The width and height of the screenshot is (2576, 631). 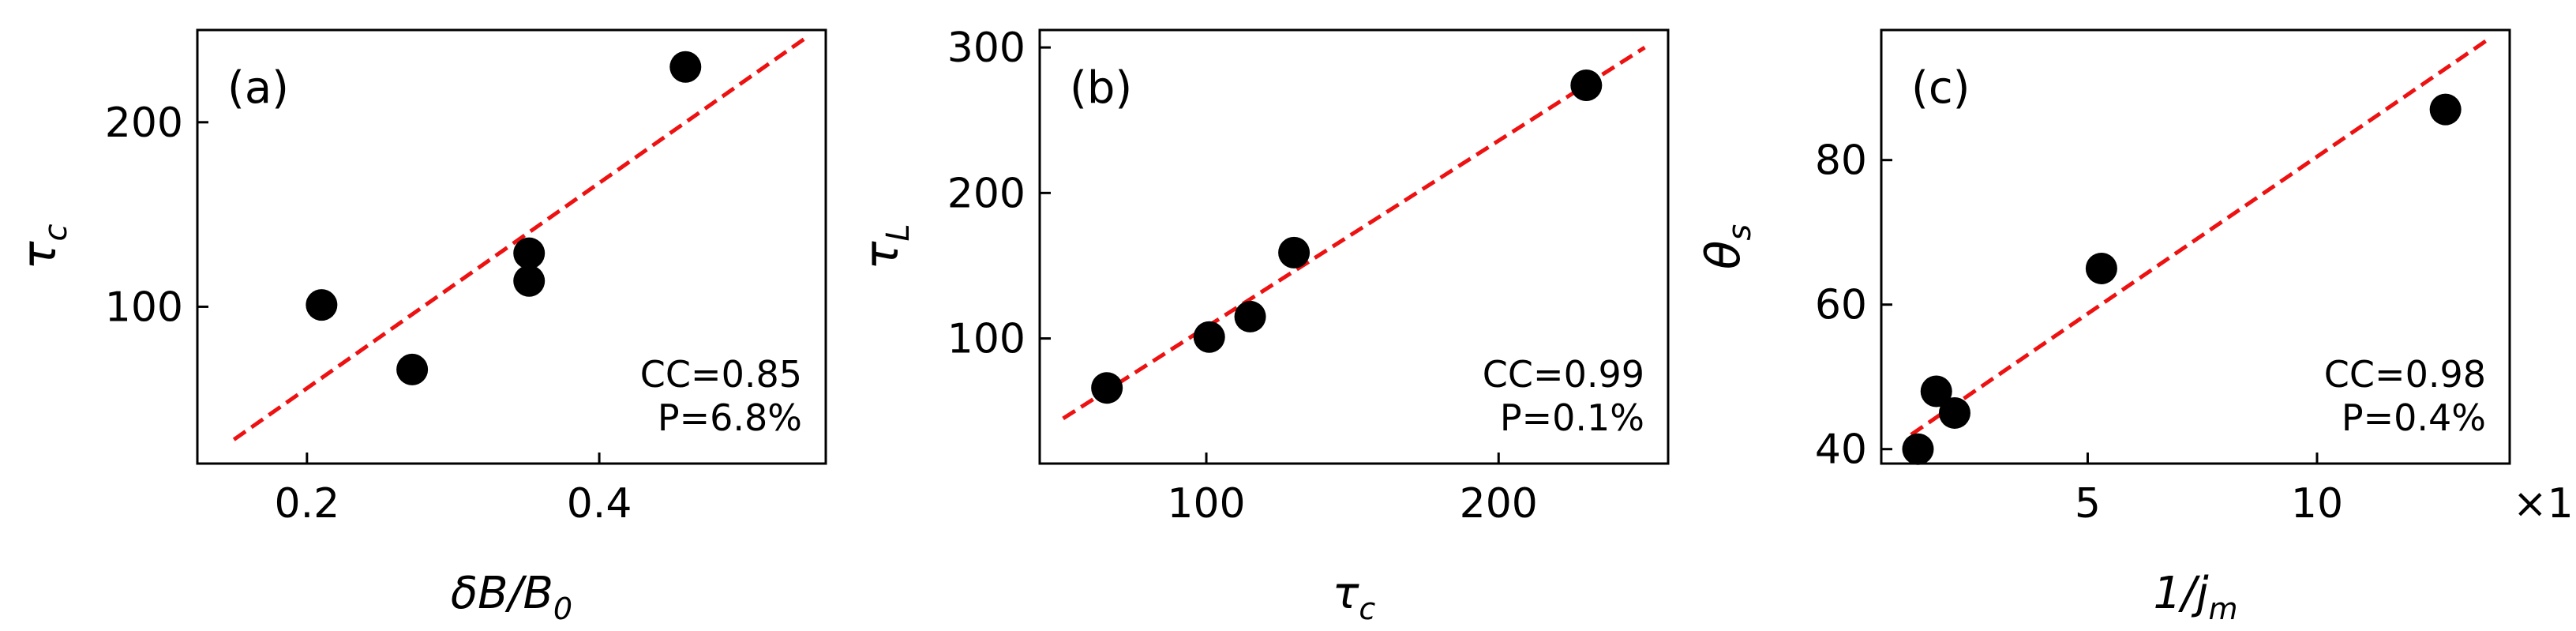 I want to click on y-axis-label: θs, so click(x=1727, y=247).